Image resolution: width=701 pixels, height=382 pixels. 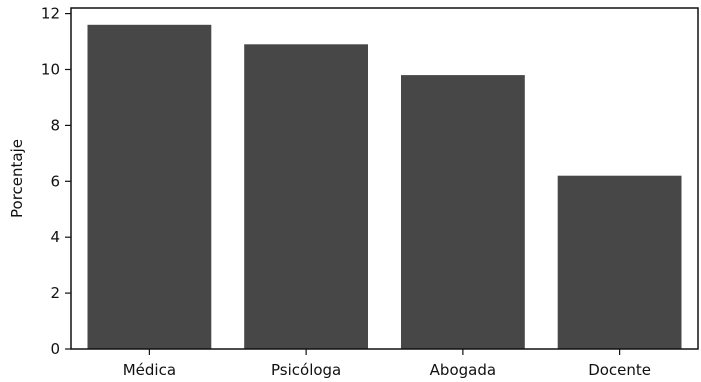 What do you see at coordinates (55, 125) in the screenshot?
I see `y-tick-label-4: 8` at bounding box center [55, 125].